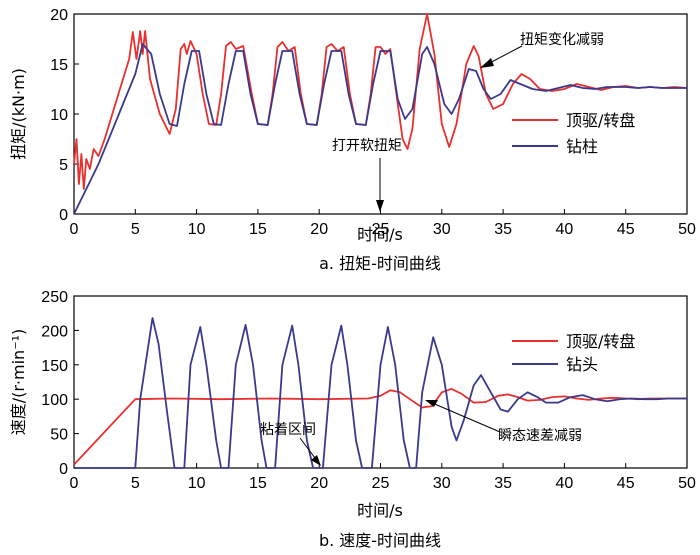 The height and width of the screenshot is (555, 700). Describe the element at coordinates (565, 229) in the screenshot. I see `torque-xtick-label: 40` at that location.